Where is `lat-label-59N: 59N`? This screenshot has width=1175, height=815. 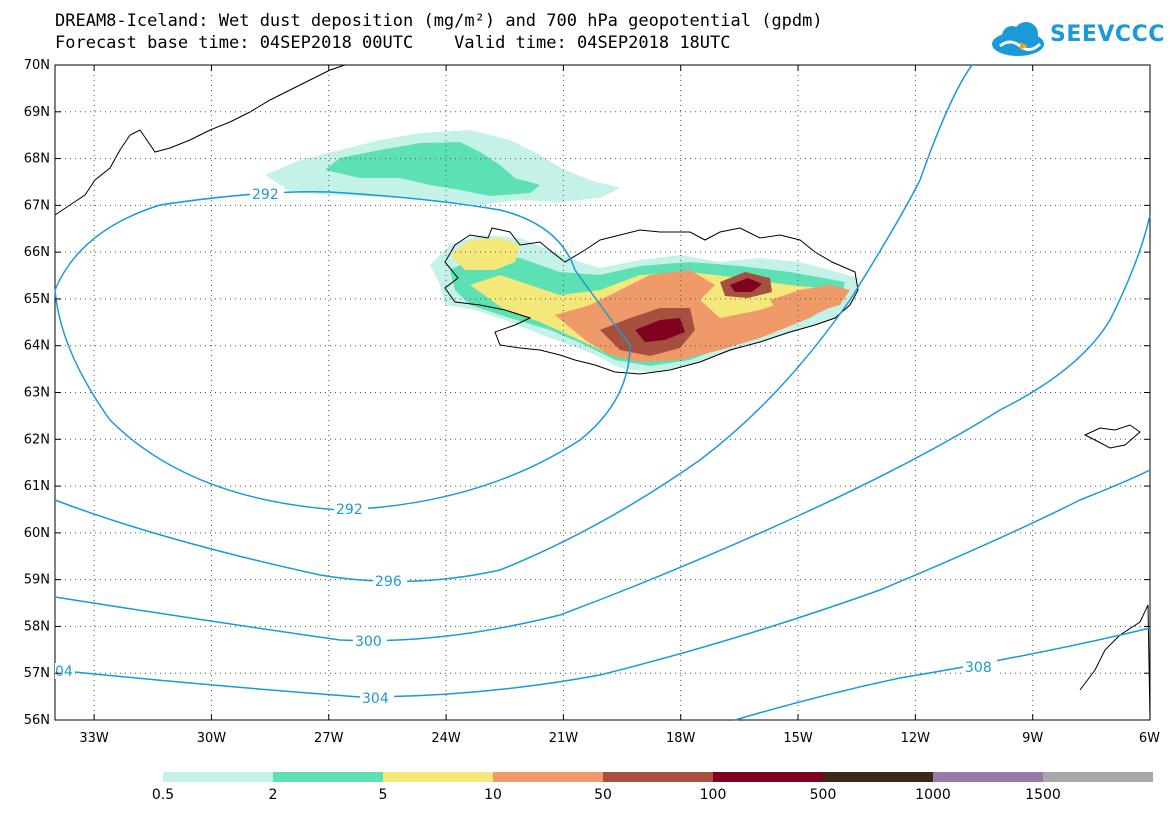
lat-label-59N: 59N is located at coordinates (37, 580).